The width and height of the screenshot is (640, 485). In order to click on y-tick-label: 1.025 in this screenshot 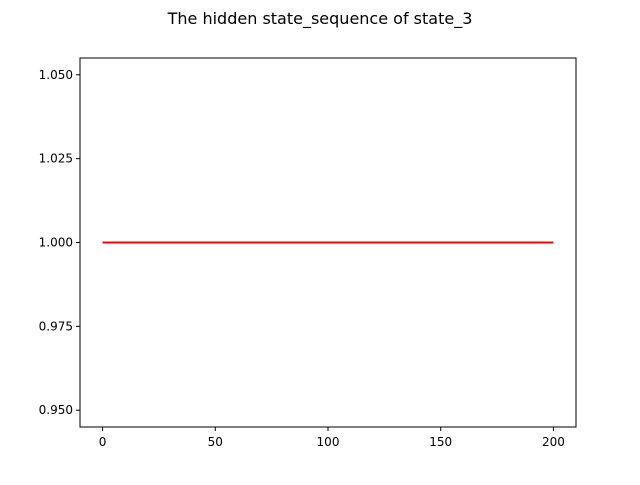, I will do `click(56, 159)`.